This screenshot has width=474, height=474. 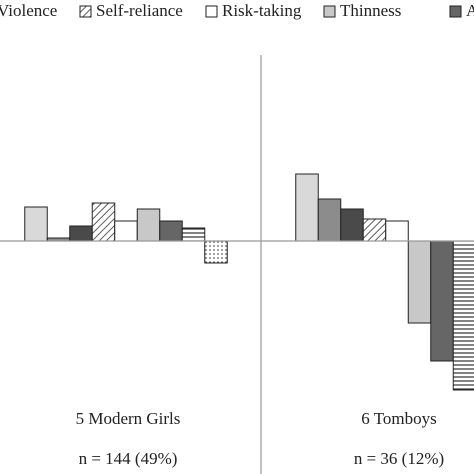 I want to click on x-tick-label: 6 Tomboys, so click(x=398, y=418).